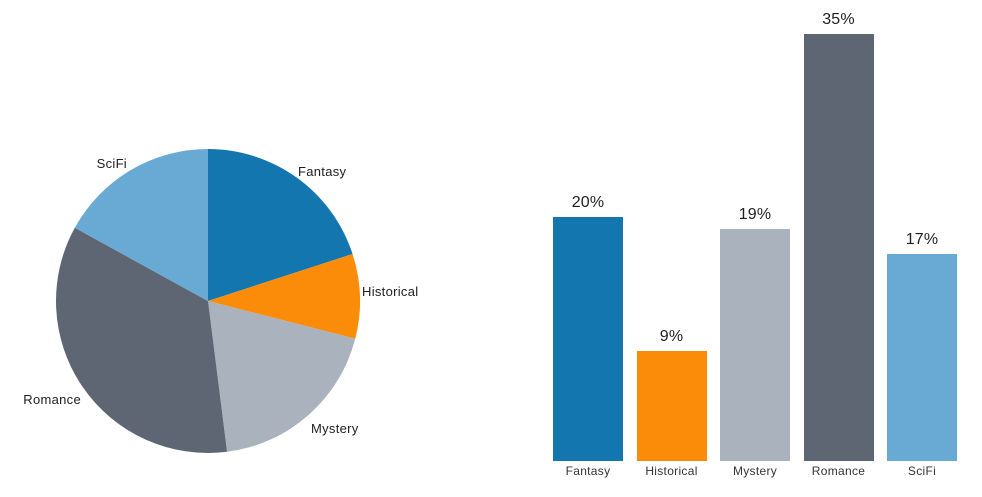 The height and width of the screenshot is (497, 982). What do you see at coordinates (335, 428) in the screenshot?
I see `pie-label-mystery: Mystery` at bounding box center [335, 428].